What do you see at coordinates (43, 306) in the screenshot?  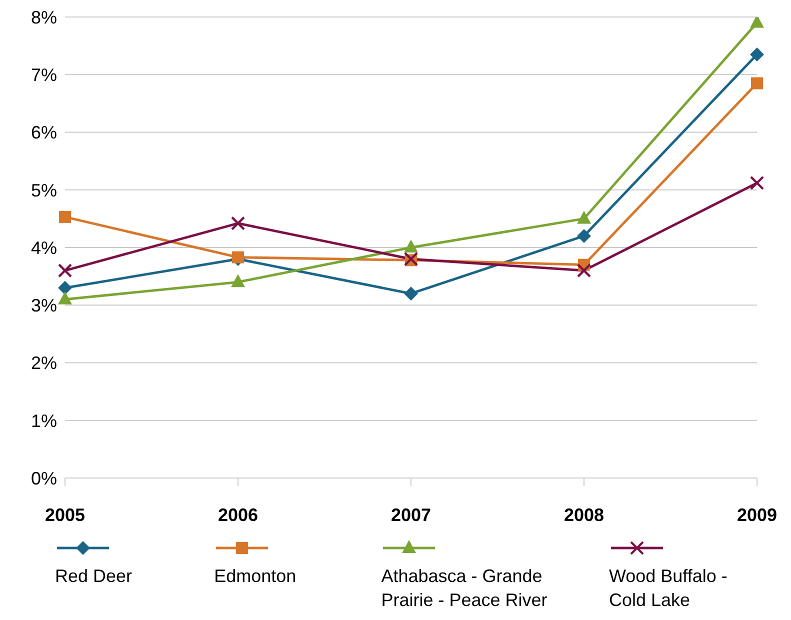 I see `y-tick-label: 3%` at bounding box center [43, 306].